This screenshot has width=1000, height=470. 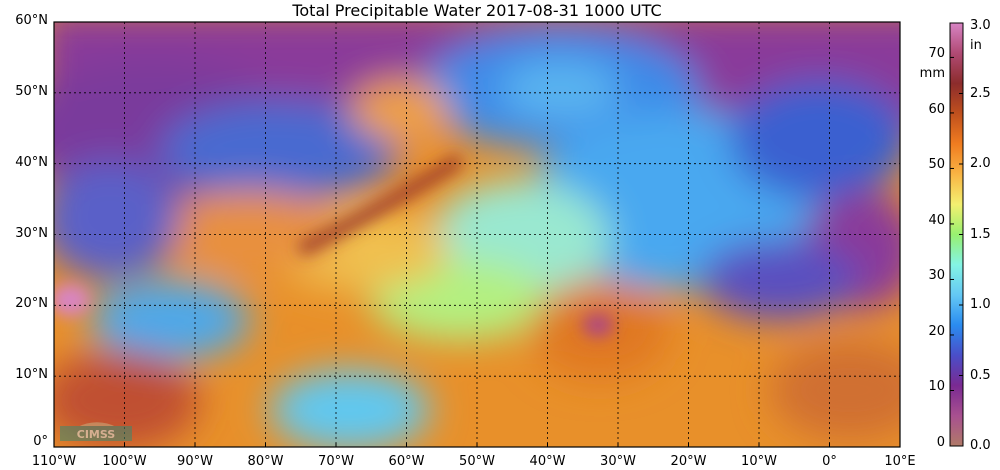 I want to click on lon-label: 60°W, so click(x=406, y=461).